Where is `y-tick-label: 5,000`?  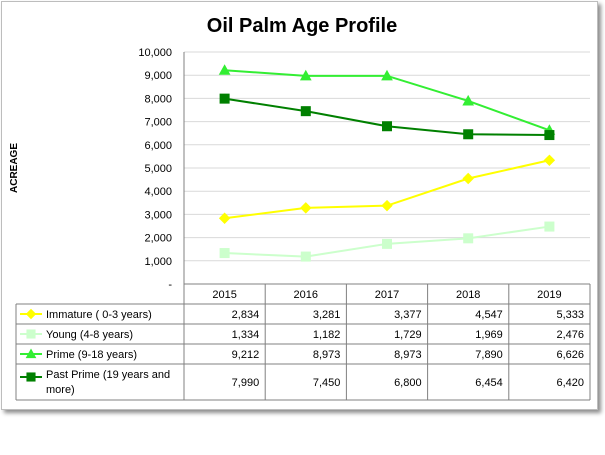 y-tick-label: 5,000 is located at coordinates (158, 169).